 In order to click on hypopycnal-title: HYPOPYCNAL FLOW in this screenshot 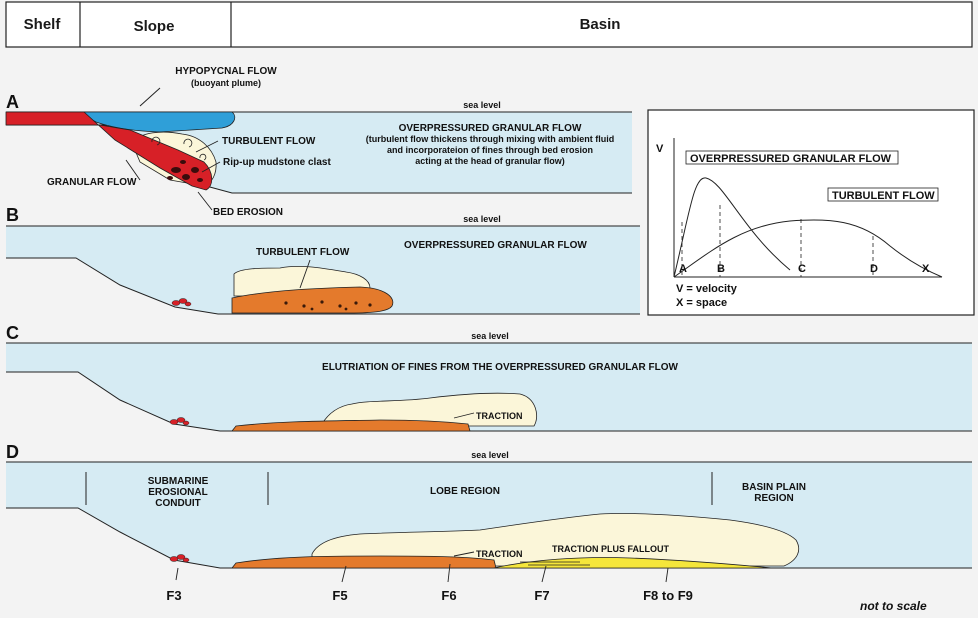, I will do `click(226, 71)`.